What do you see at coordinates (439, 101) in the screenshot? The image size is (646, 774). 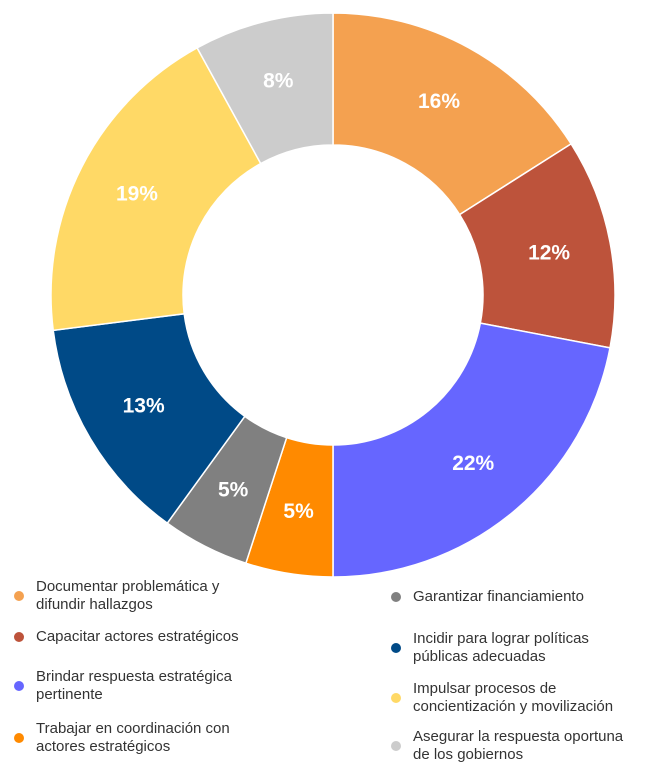 I see `slice-label: 16%` at bounding box center [439, 101].